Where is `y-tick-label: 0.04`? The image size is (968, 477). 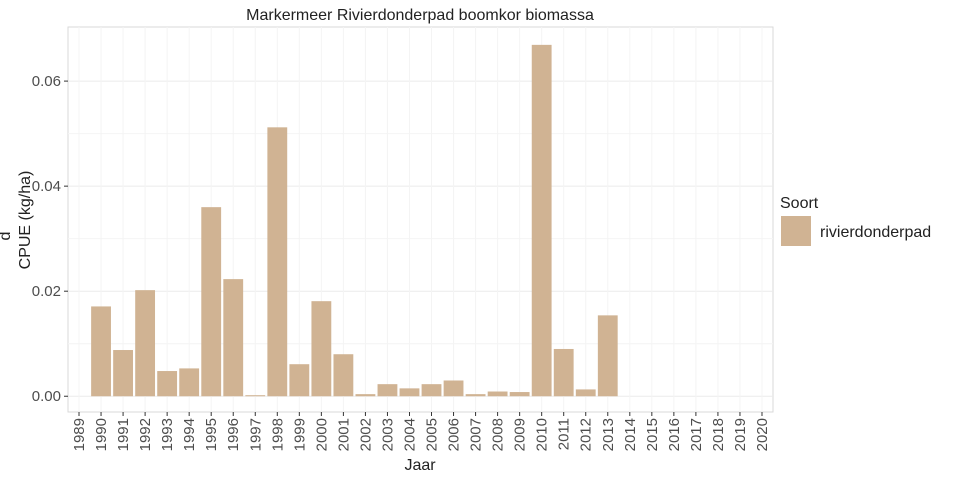 y-tick-label: 0.04 is located at coordinates (46, 186).